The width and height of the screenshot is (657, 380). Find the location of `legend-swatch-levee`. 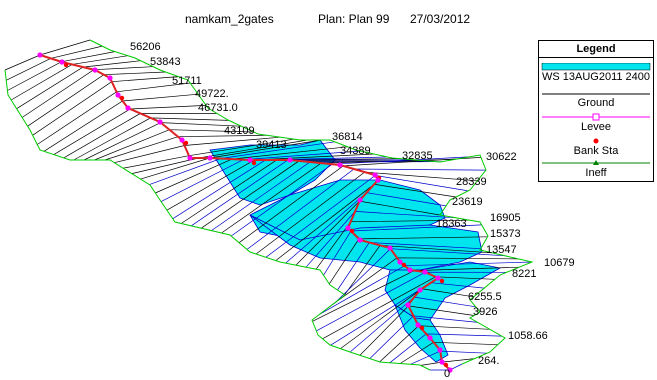

legend-swatch-levee is located at coordinates (596, 117).